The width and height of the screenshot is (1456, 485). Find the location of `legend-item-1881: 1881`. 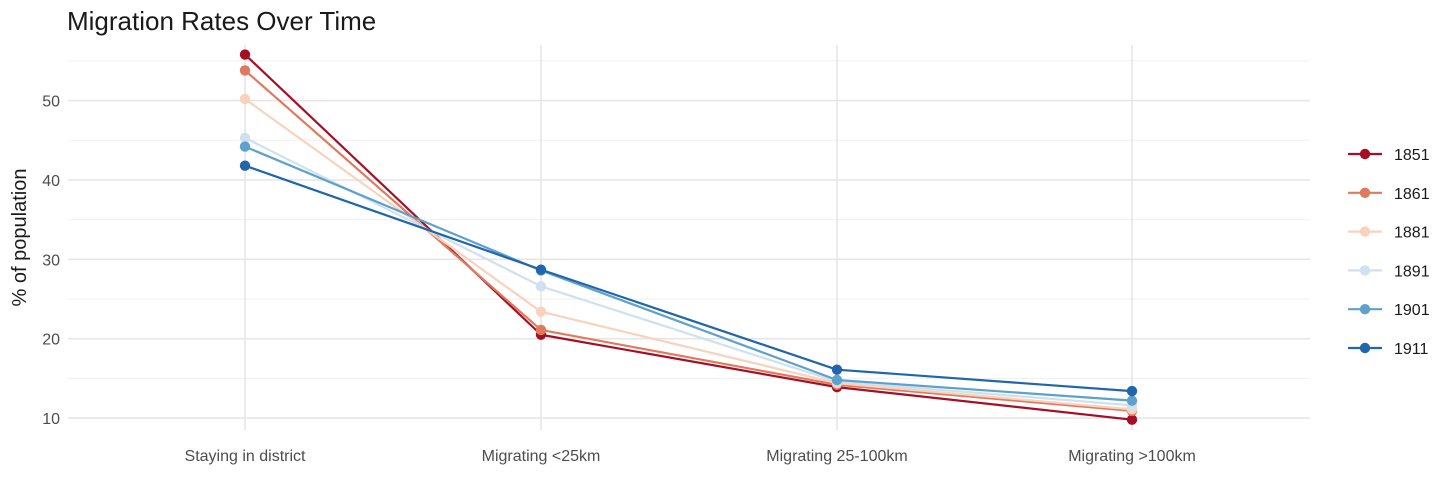

legend-item-1881: 1881 is located at coordinates (1389, 233).